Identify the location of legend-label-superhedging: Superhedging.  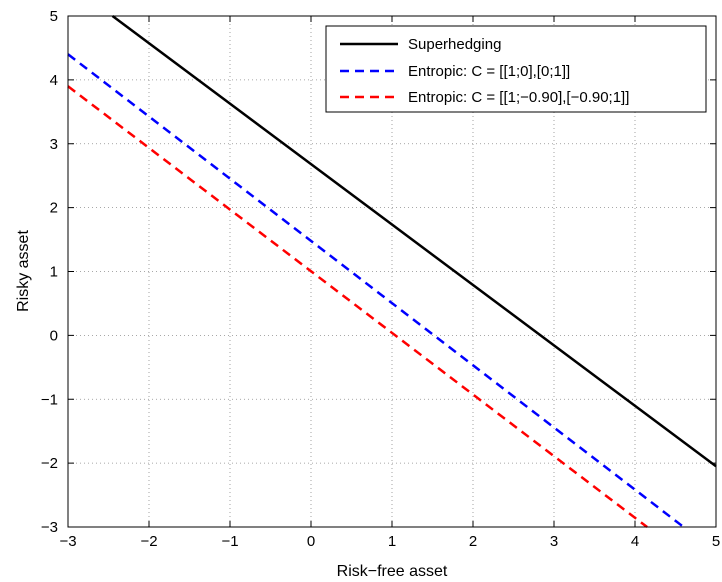
(454, 44).